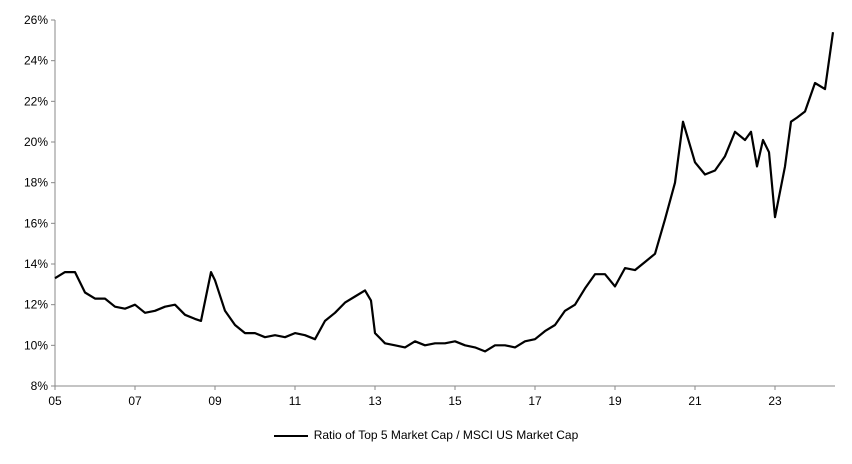 The image size is (852, 464). What do you see at coordinates (36, 223) in the screenshot?
I see `y-tick-label: 16%` at bounding box center [36, 223].